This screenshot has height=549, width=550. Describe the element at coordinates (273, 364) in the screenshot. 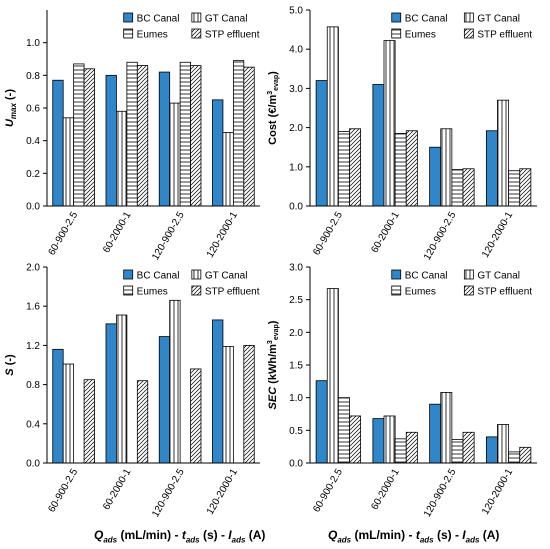

I see `y-axis-title: SEC (kWh/m3evap)` at that location.